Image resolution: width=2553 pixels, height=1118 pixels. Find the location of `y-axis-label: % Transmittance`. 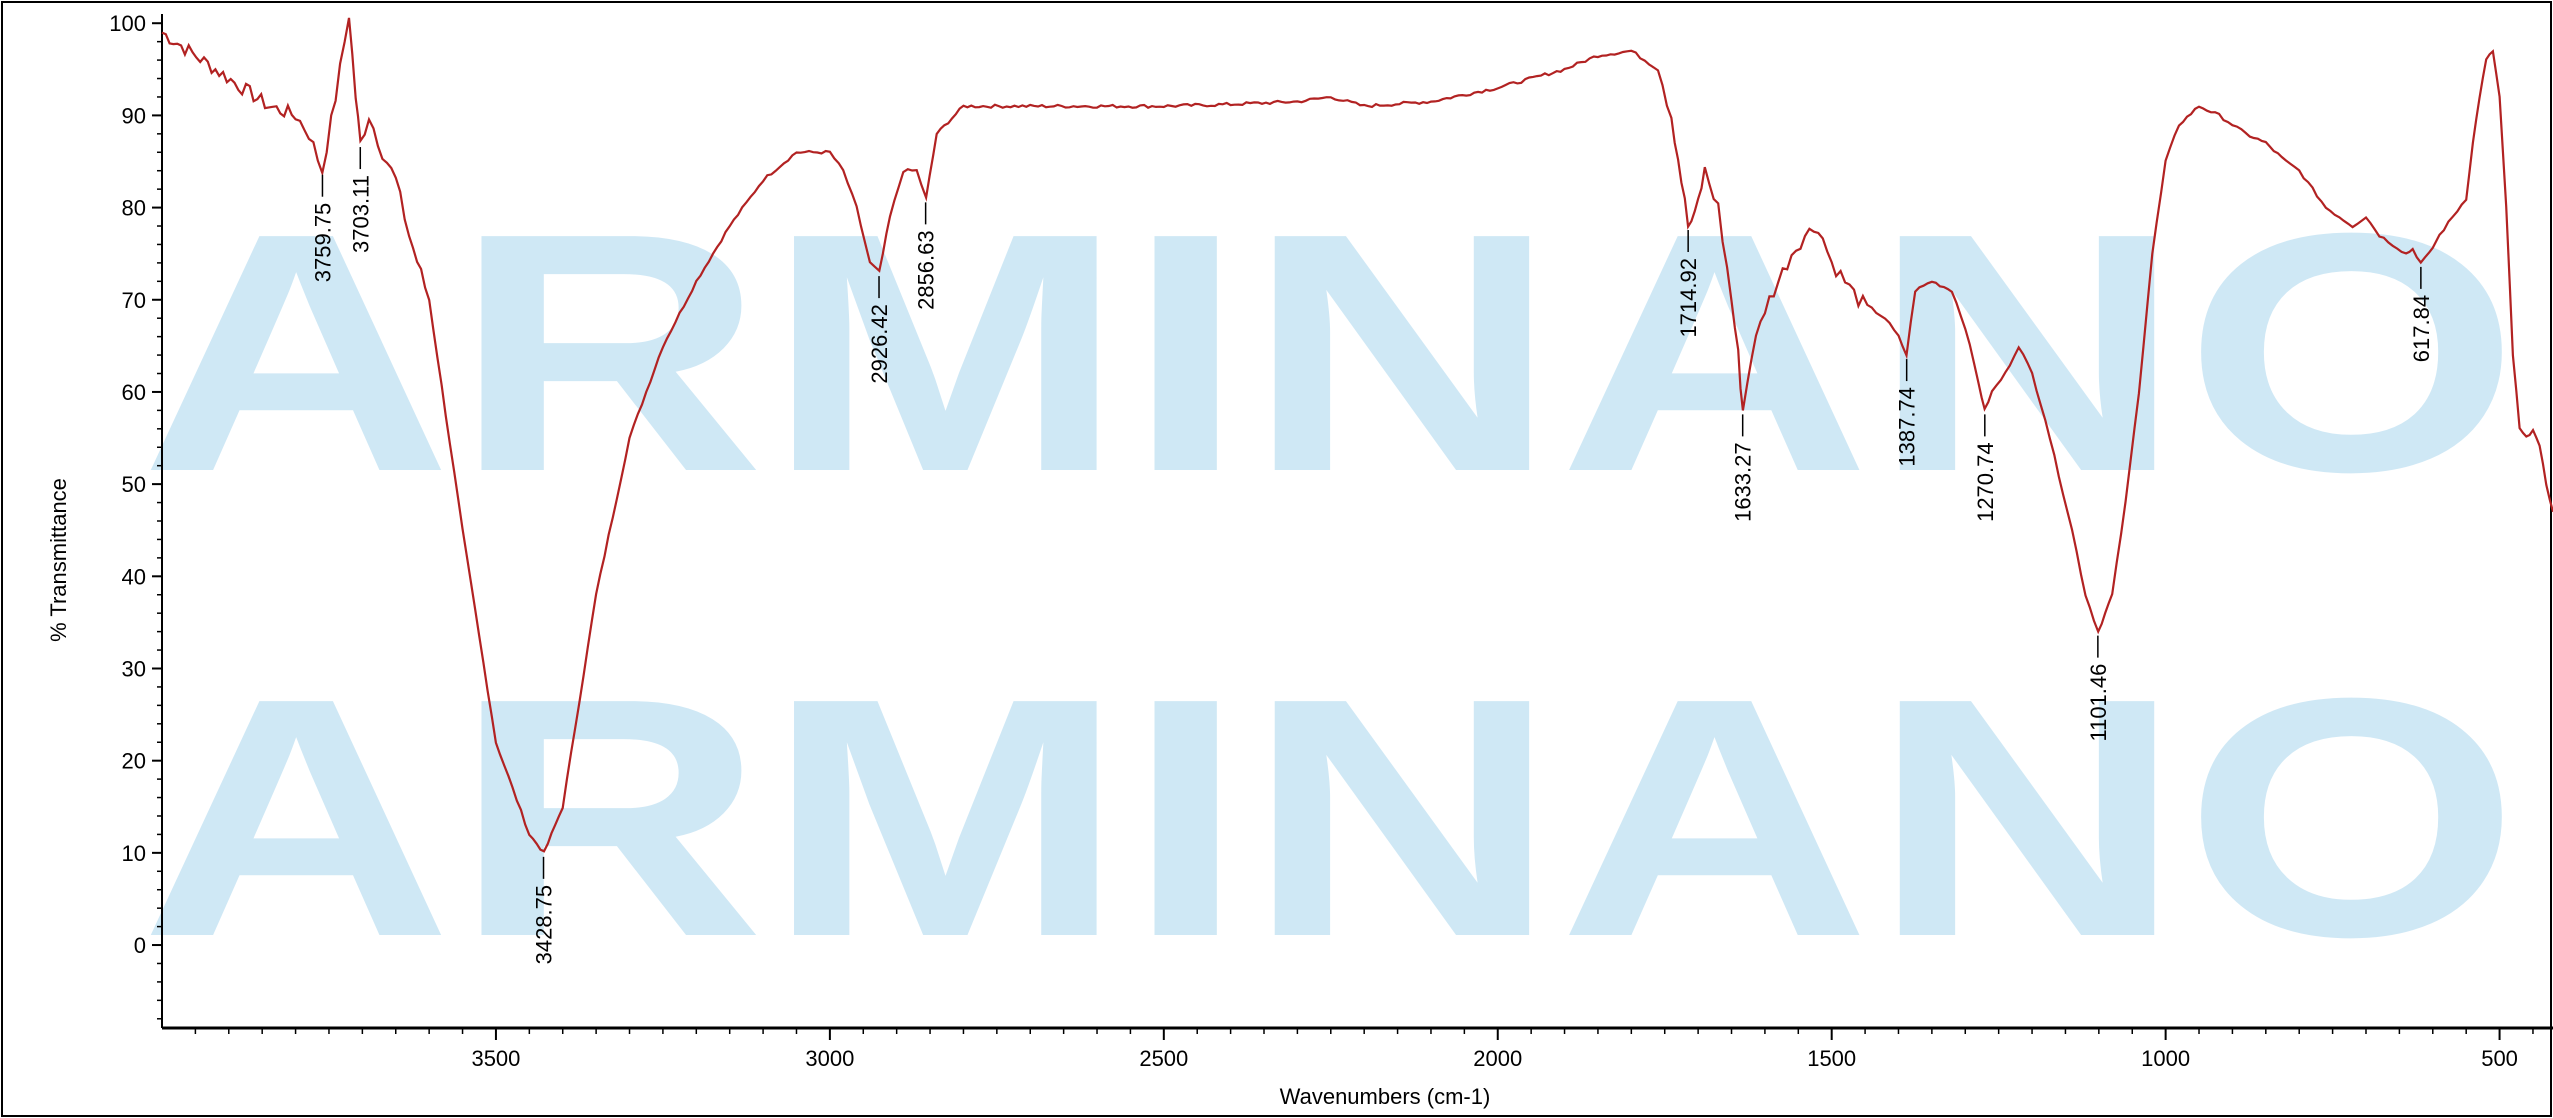

y-axis-label: % Transmittance is located at coordinates (58, 560).